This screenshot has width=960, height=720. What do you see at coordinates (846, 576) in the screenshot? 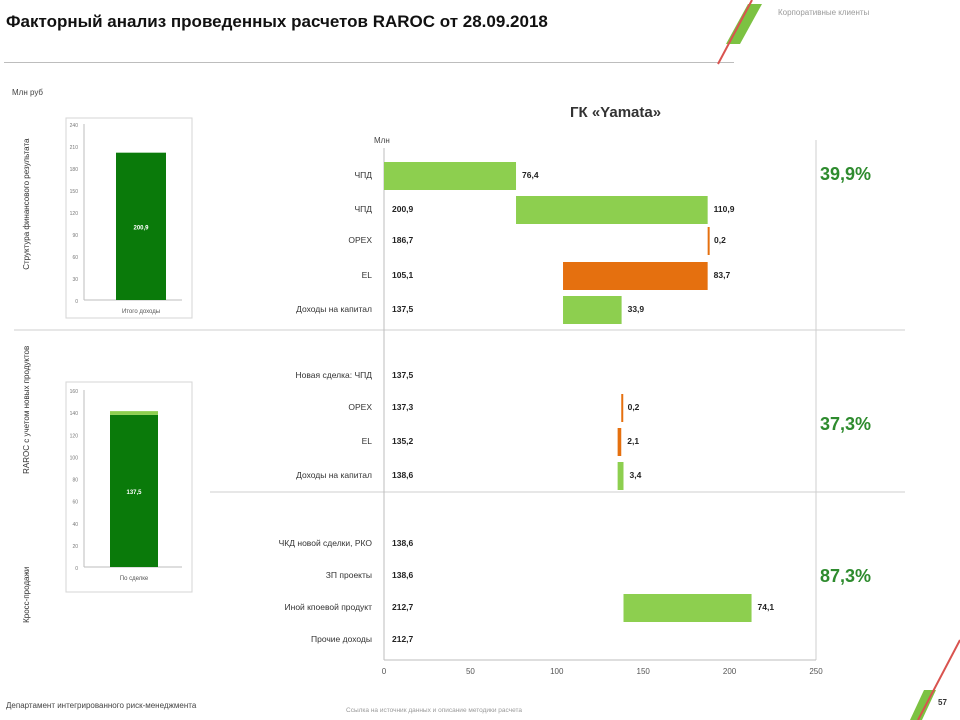
I see `percent-section-3: 87,3%` at bounding box center [846, 576].